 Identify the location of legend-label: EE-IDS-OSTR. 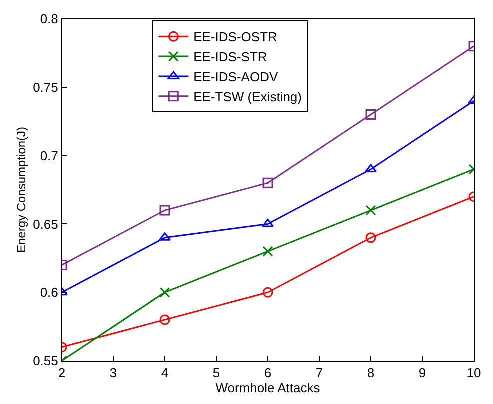
(236, 37).